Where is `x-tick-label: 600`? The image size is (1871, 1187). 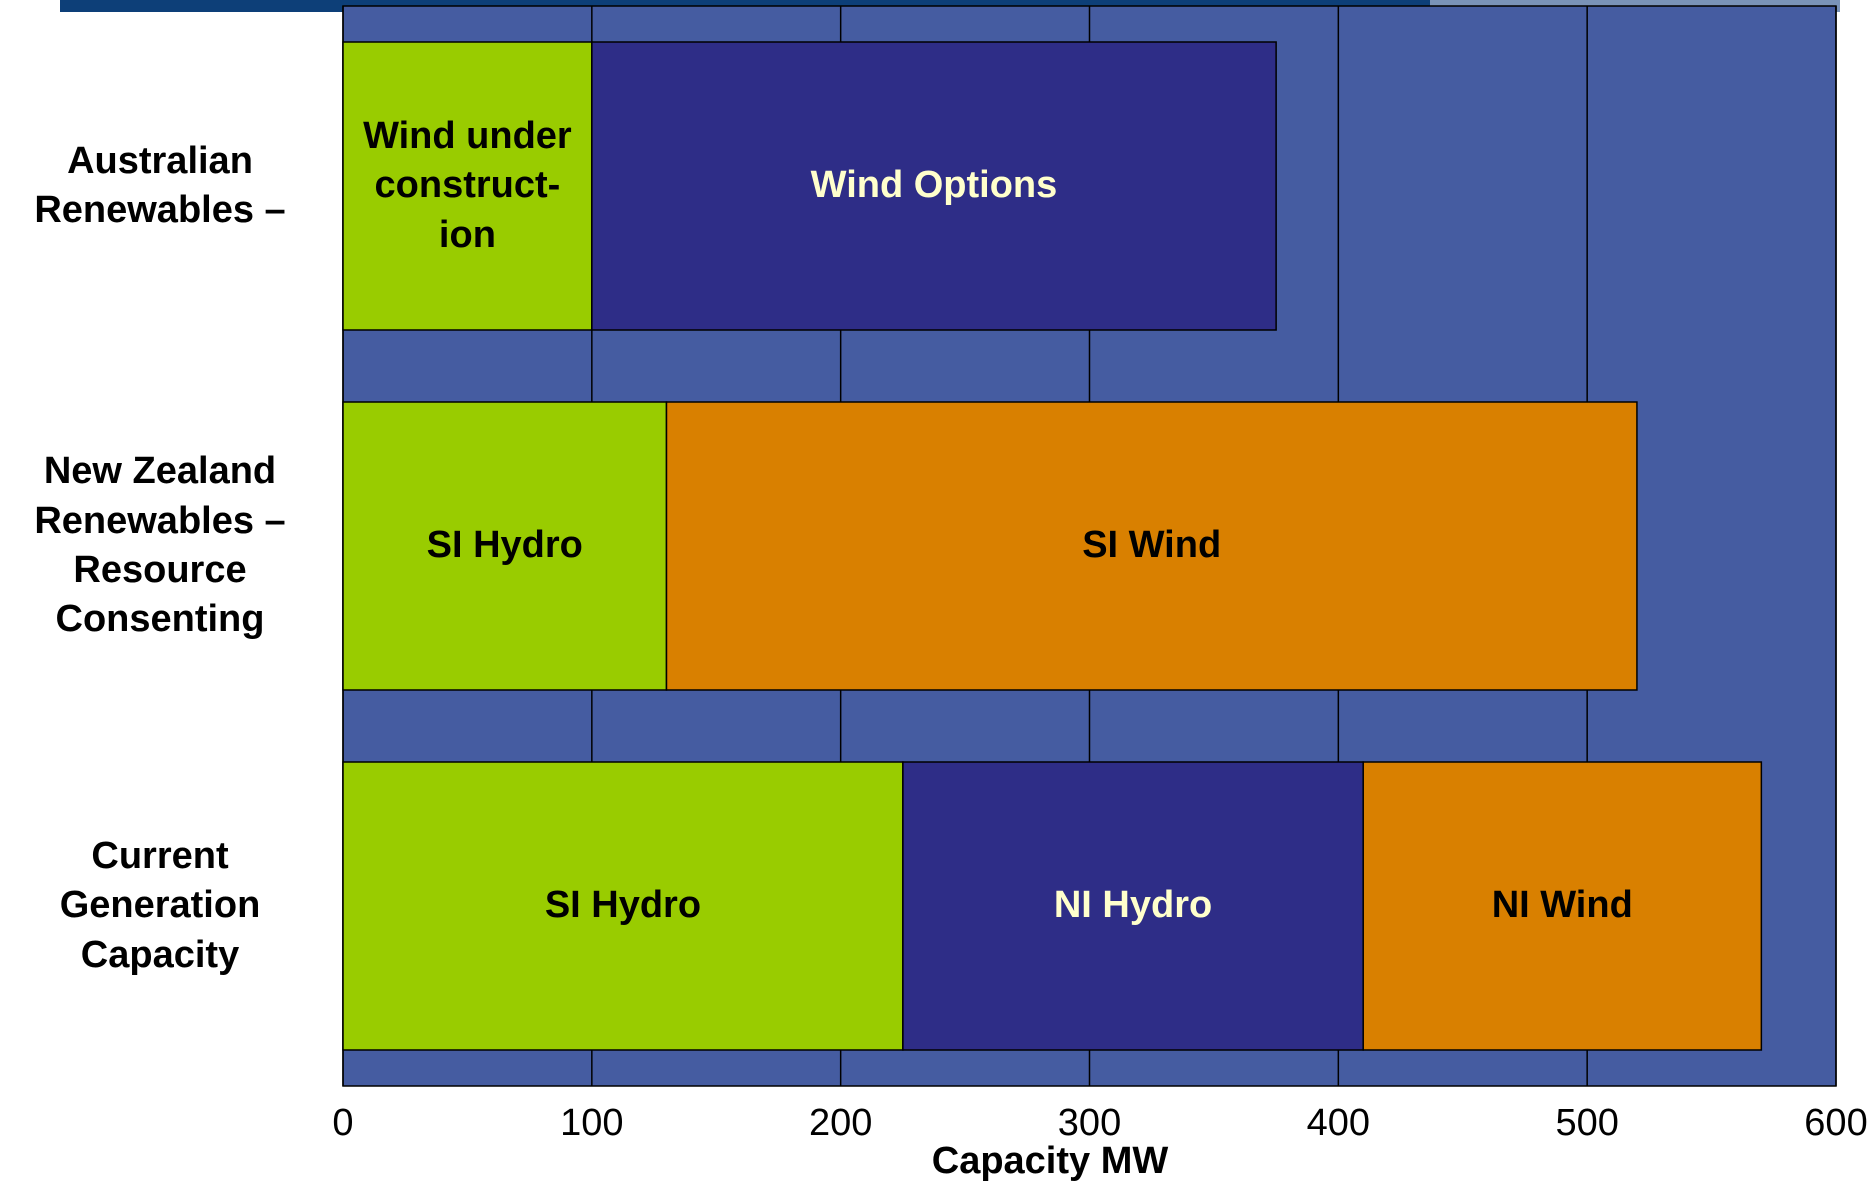
x-tick-label: 600 is located at coordinates (1836, 1123).